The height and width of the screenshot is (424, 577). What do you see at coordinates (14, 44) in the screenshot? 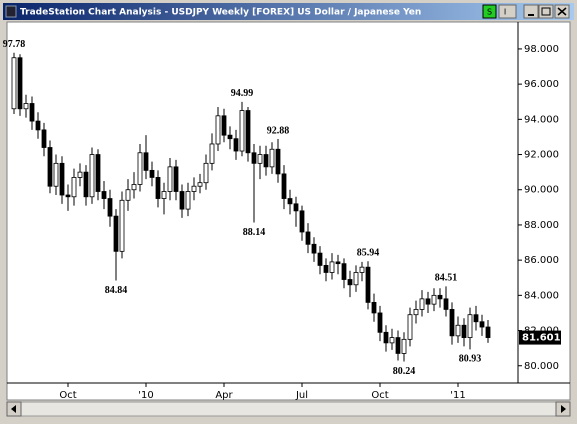
I see `high-annotation: 97.78` at bounding box center [14, 44].